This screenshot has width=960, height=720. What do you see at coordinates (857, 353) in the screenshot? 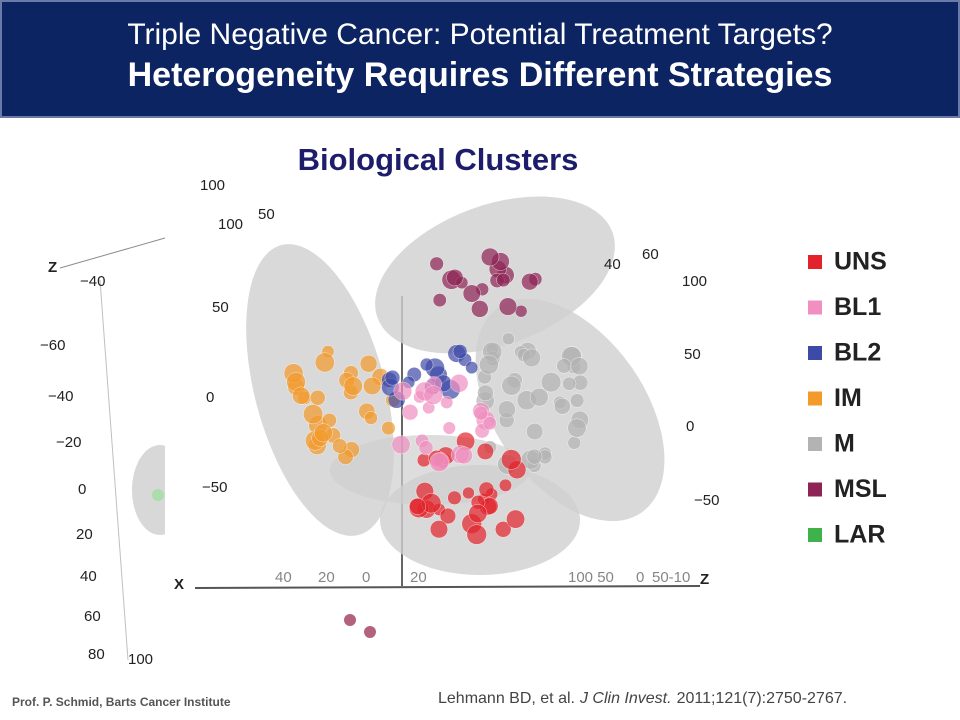
I see `legend-label: BL2` at bounding box center [857, 353].